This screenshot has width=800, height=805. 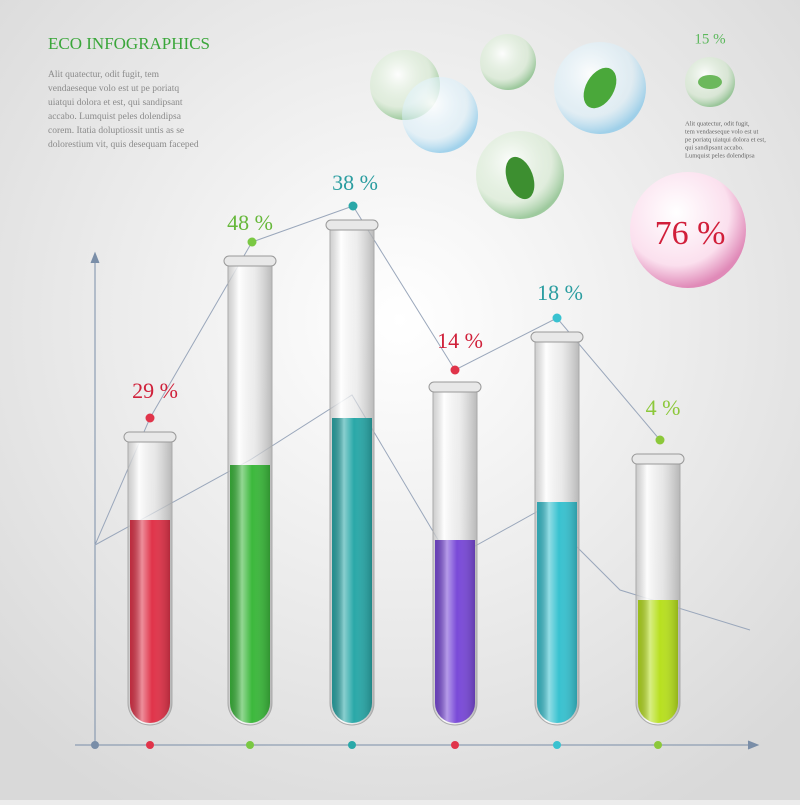 What do you see at coordinates (116, 131) in the screenshot?
I see `body-line: corem. Itatia doluptiossit untis as se` at bounding box center [116, 131].